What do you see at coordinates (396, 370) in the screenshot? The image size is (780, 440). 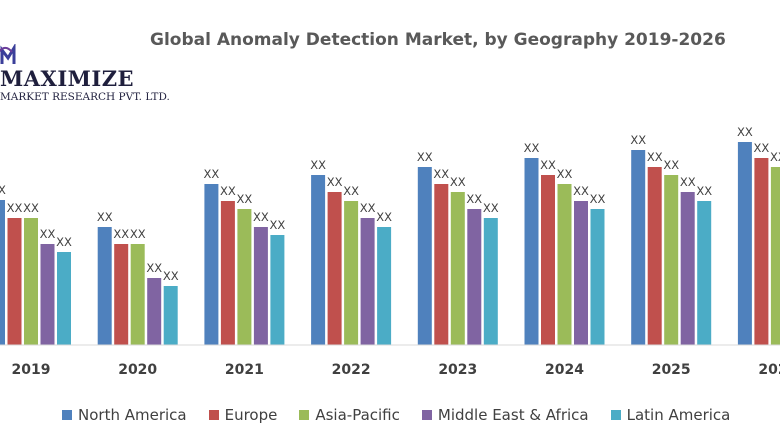 I see `x-tick-labels: 2019 2020 2021 2022 2023 2024 2025 2026` at bounding box center [396, 370].